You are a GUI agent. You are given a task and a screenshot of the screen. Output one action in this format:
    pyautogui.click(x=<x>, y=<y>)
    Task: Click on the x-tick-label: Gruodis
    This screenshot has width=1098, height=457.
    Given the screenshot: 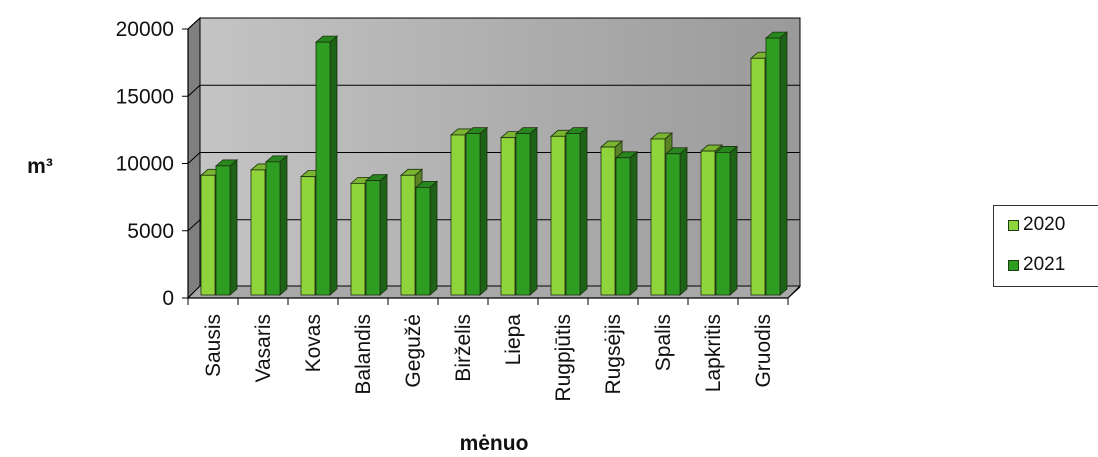 What is the action you would take?
    pyautogui.click(x=763, y=351)
    